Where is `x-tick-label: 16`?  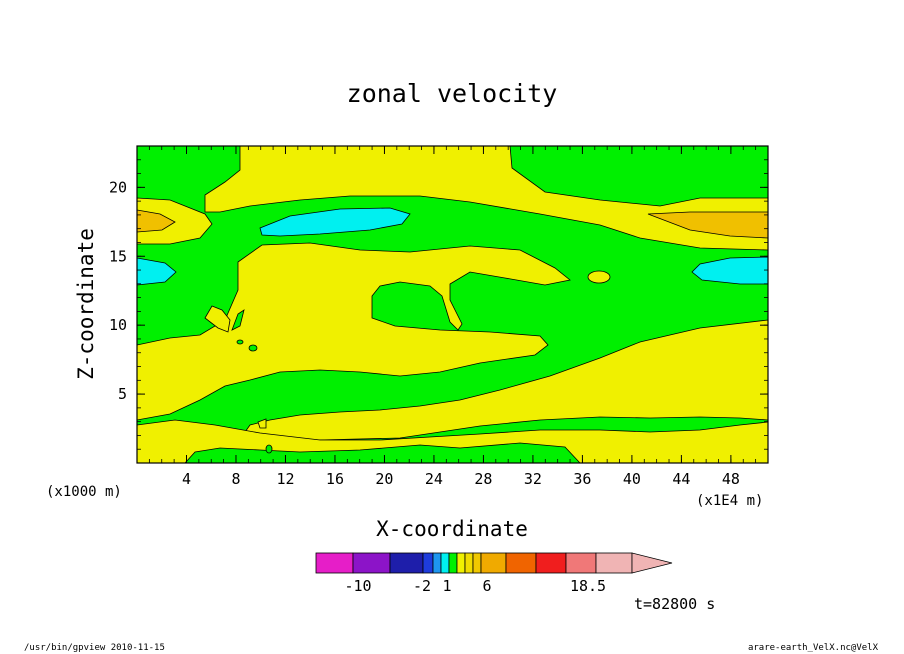
x-tick-label: 16 is located at coordinates (335, 479).